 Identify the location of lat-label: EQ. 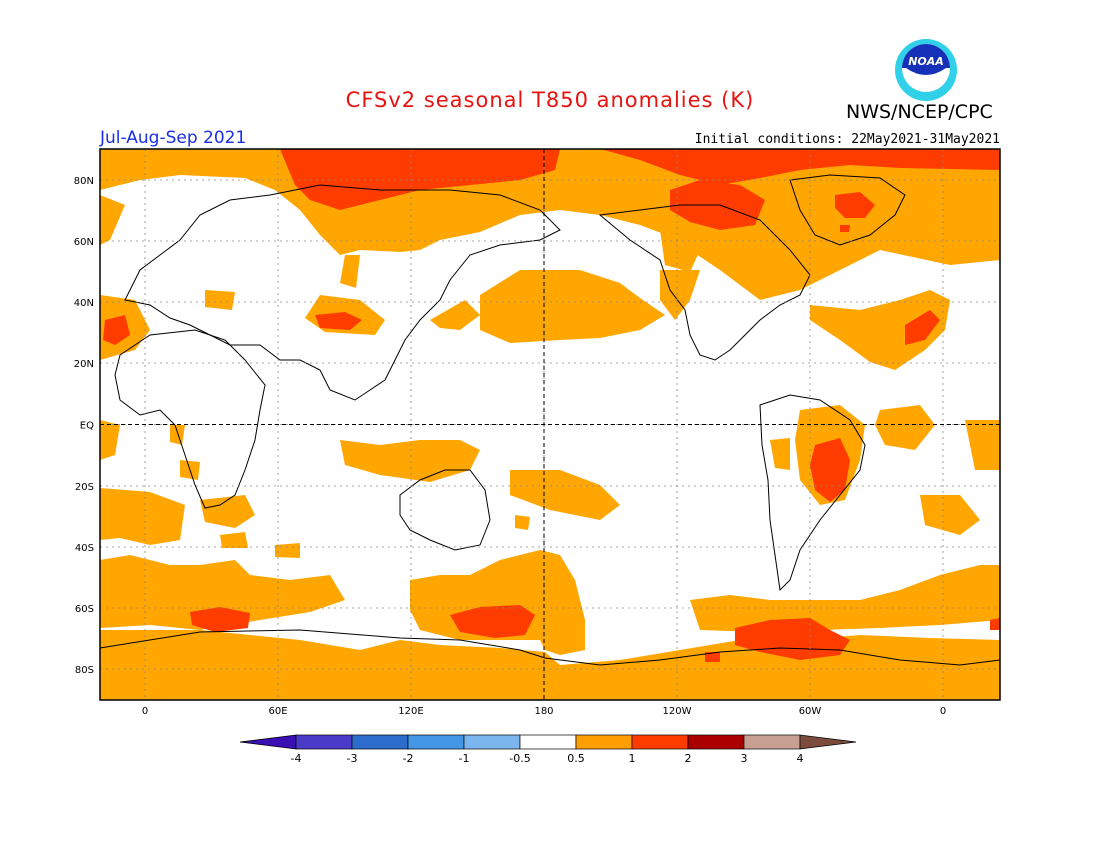
(87, 426).